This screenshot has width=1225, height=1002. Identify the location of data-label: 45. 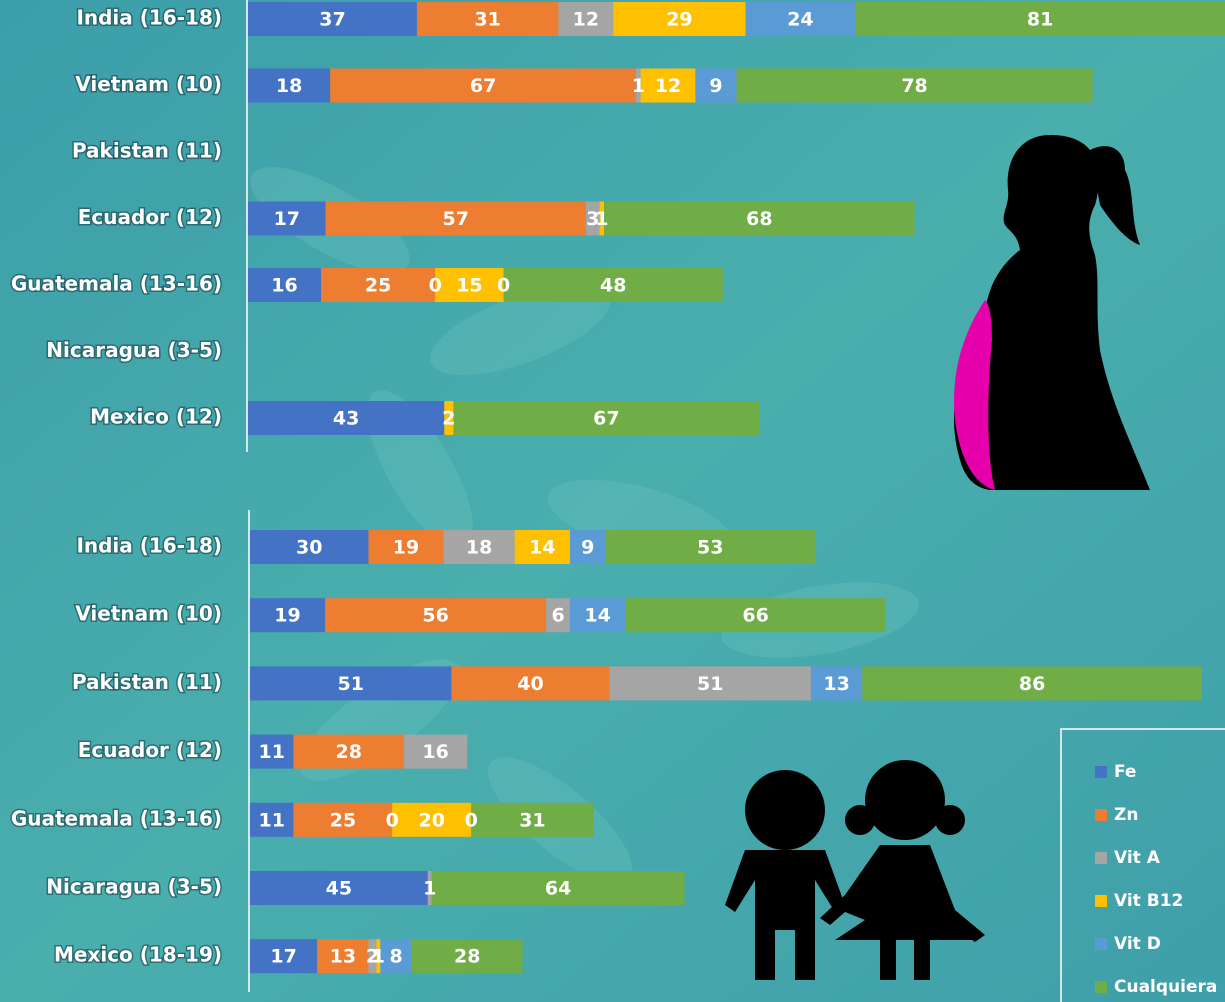
(339, 889).